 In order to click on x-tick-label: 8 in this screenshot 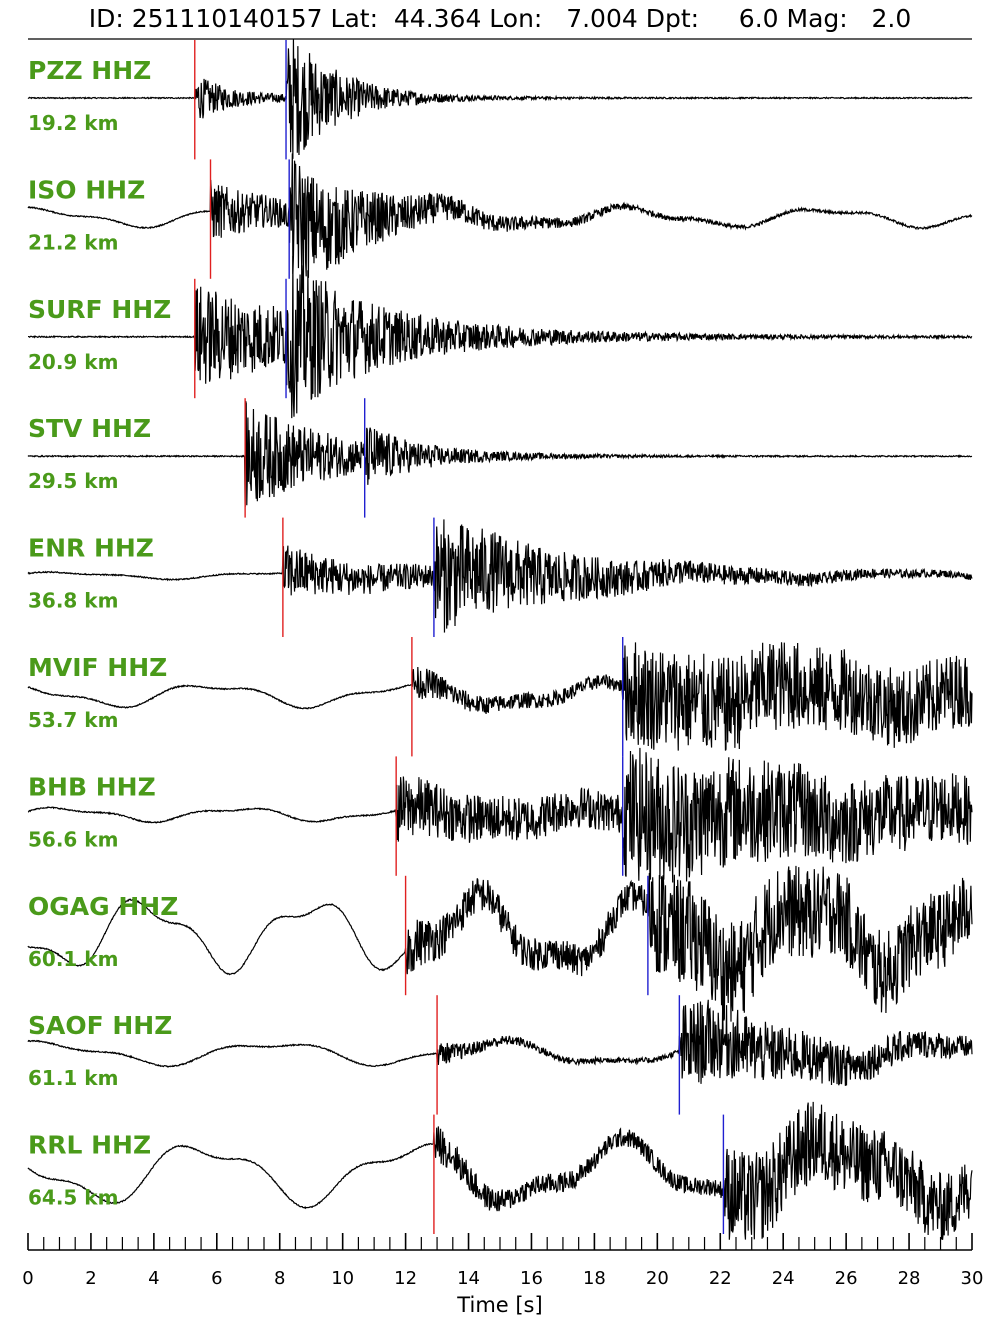, I will do `click(279, 1278)`.